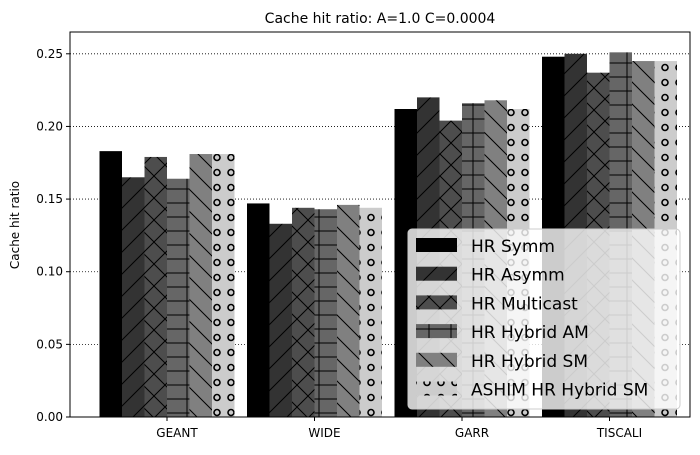 The height and width of the screenshot is (455, 700). I want to click on legend-label: HR Hybrid AM, so click(530, 333).